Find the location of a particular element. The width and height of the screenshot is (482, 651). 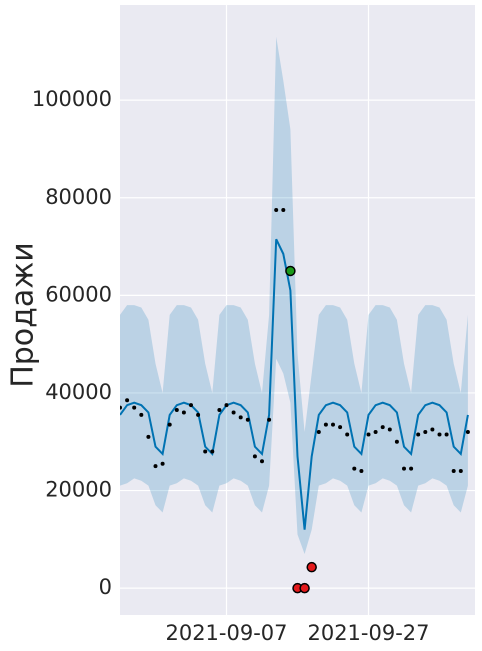

y-tick-label: 40000 is located at coordinates (78, 392).